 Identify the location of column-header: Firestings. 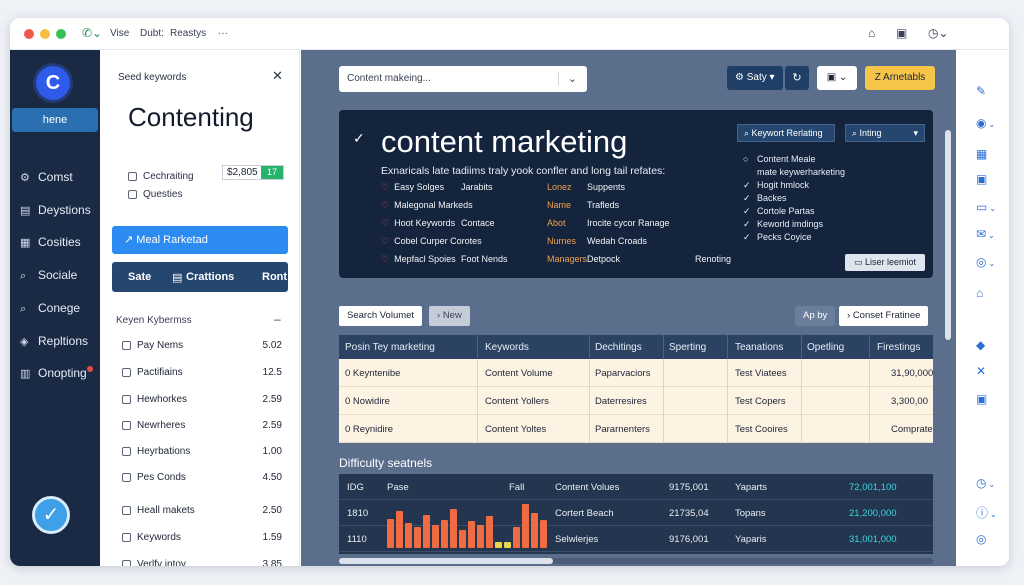
(899, 347).